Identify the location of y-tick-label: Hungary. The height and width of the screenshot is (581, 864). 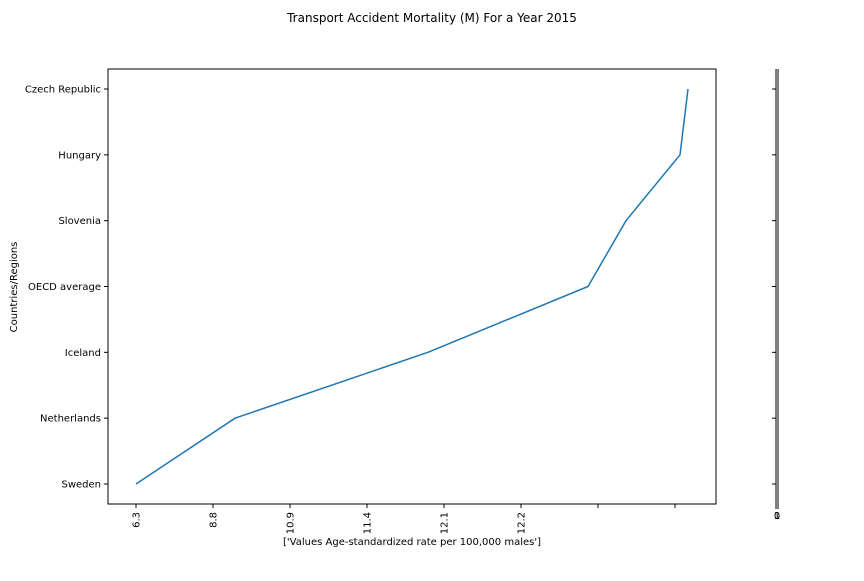
(79, 155).